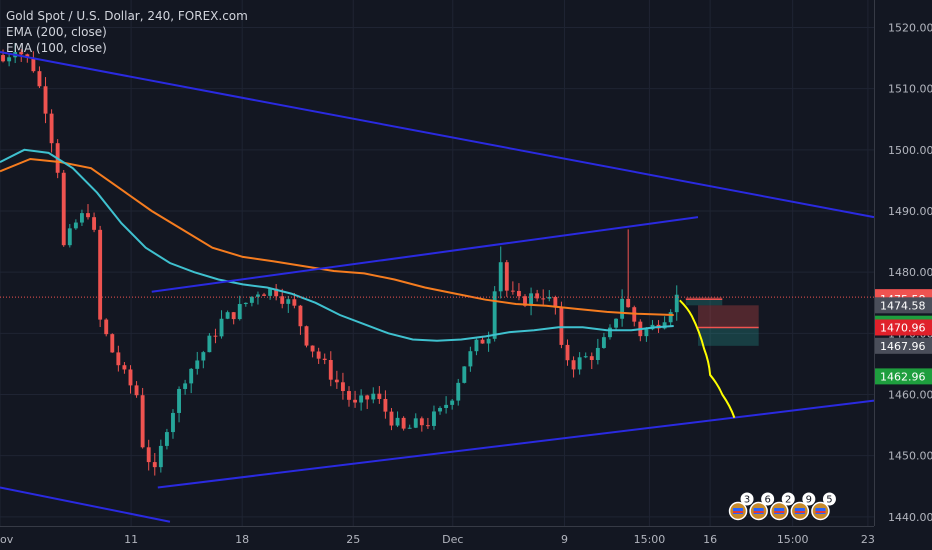 The width and height of the screenshot is (932, 550). Describe the element at coordinates (452, 539) in the screenshot. I see `time-tick-label: Dec` at that location.